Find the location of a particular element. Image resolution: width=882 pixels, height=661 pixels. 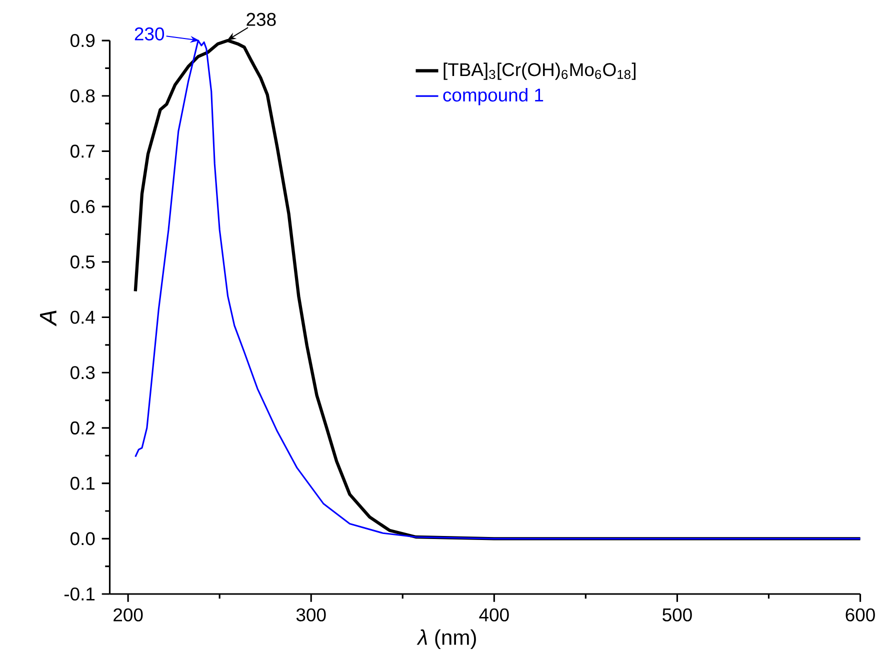

annotation: 230 is located at coordinates (149, 33).